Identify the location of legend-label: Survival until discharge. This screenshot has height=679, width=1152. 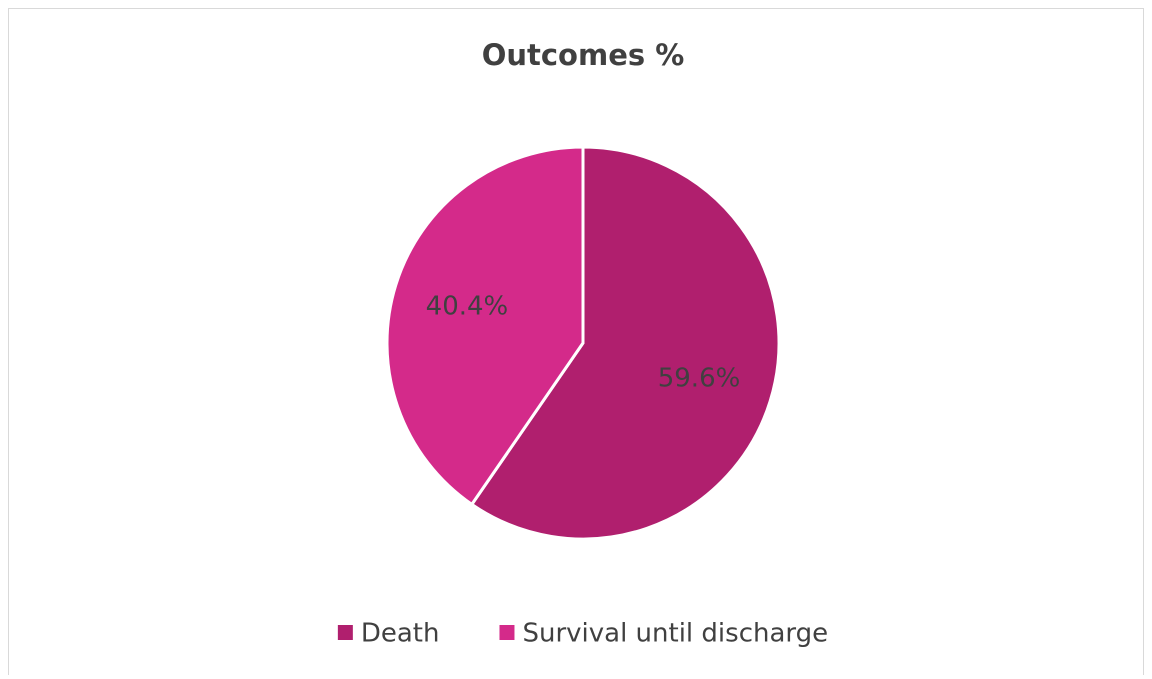
(675, 634).